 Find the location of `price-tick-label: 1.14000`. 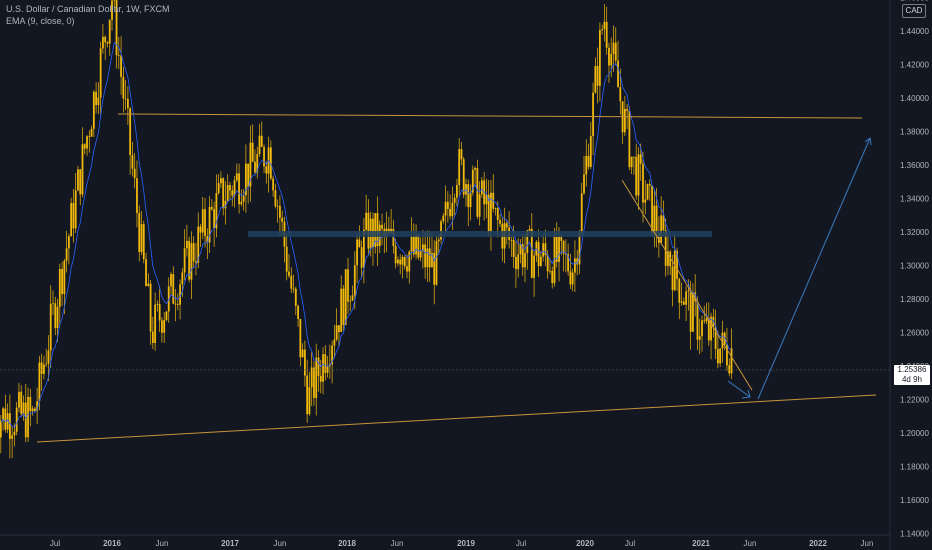

price-tick-label: 1.14000 is located at coordinates (914, 534).